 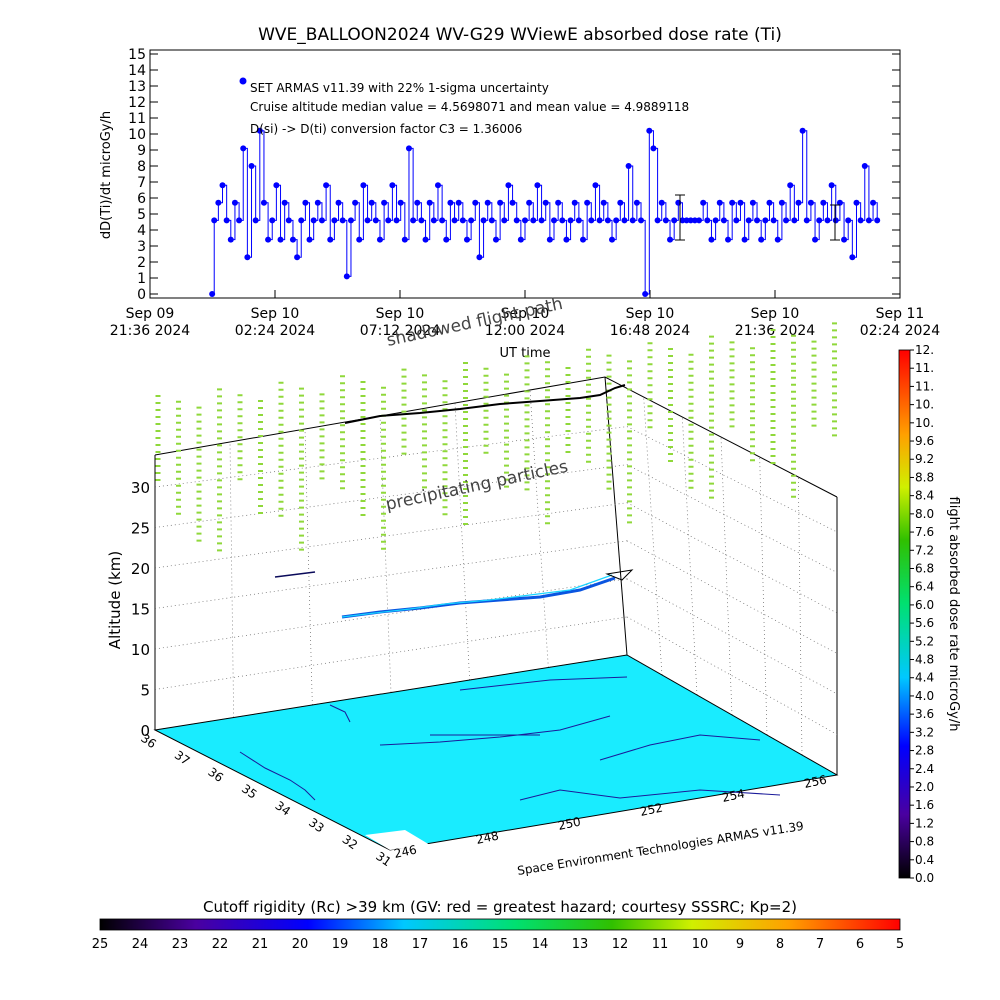 I want to click on dose-tick-label: 6.0, so click(x=924, y=605).